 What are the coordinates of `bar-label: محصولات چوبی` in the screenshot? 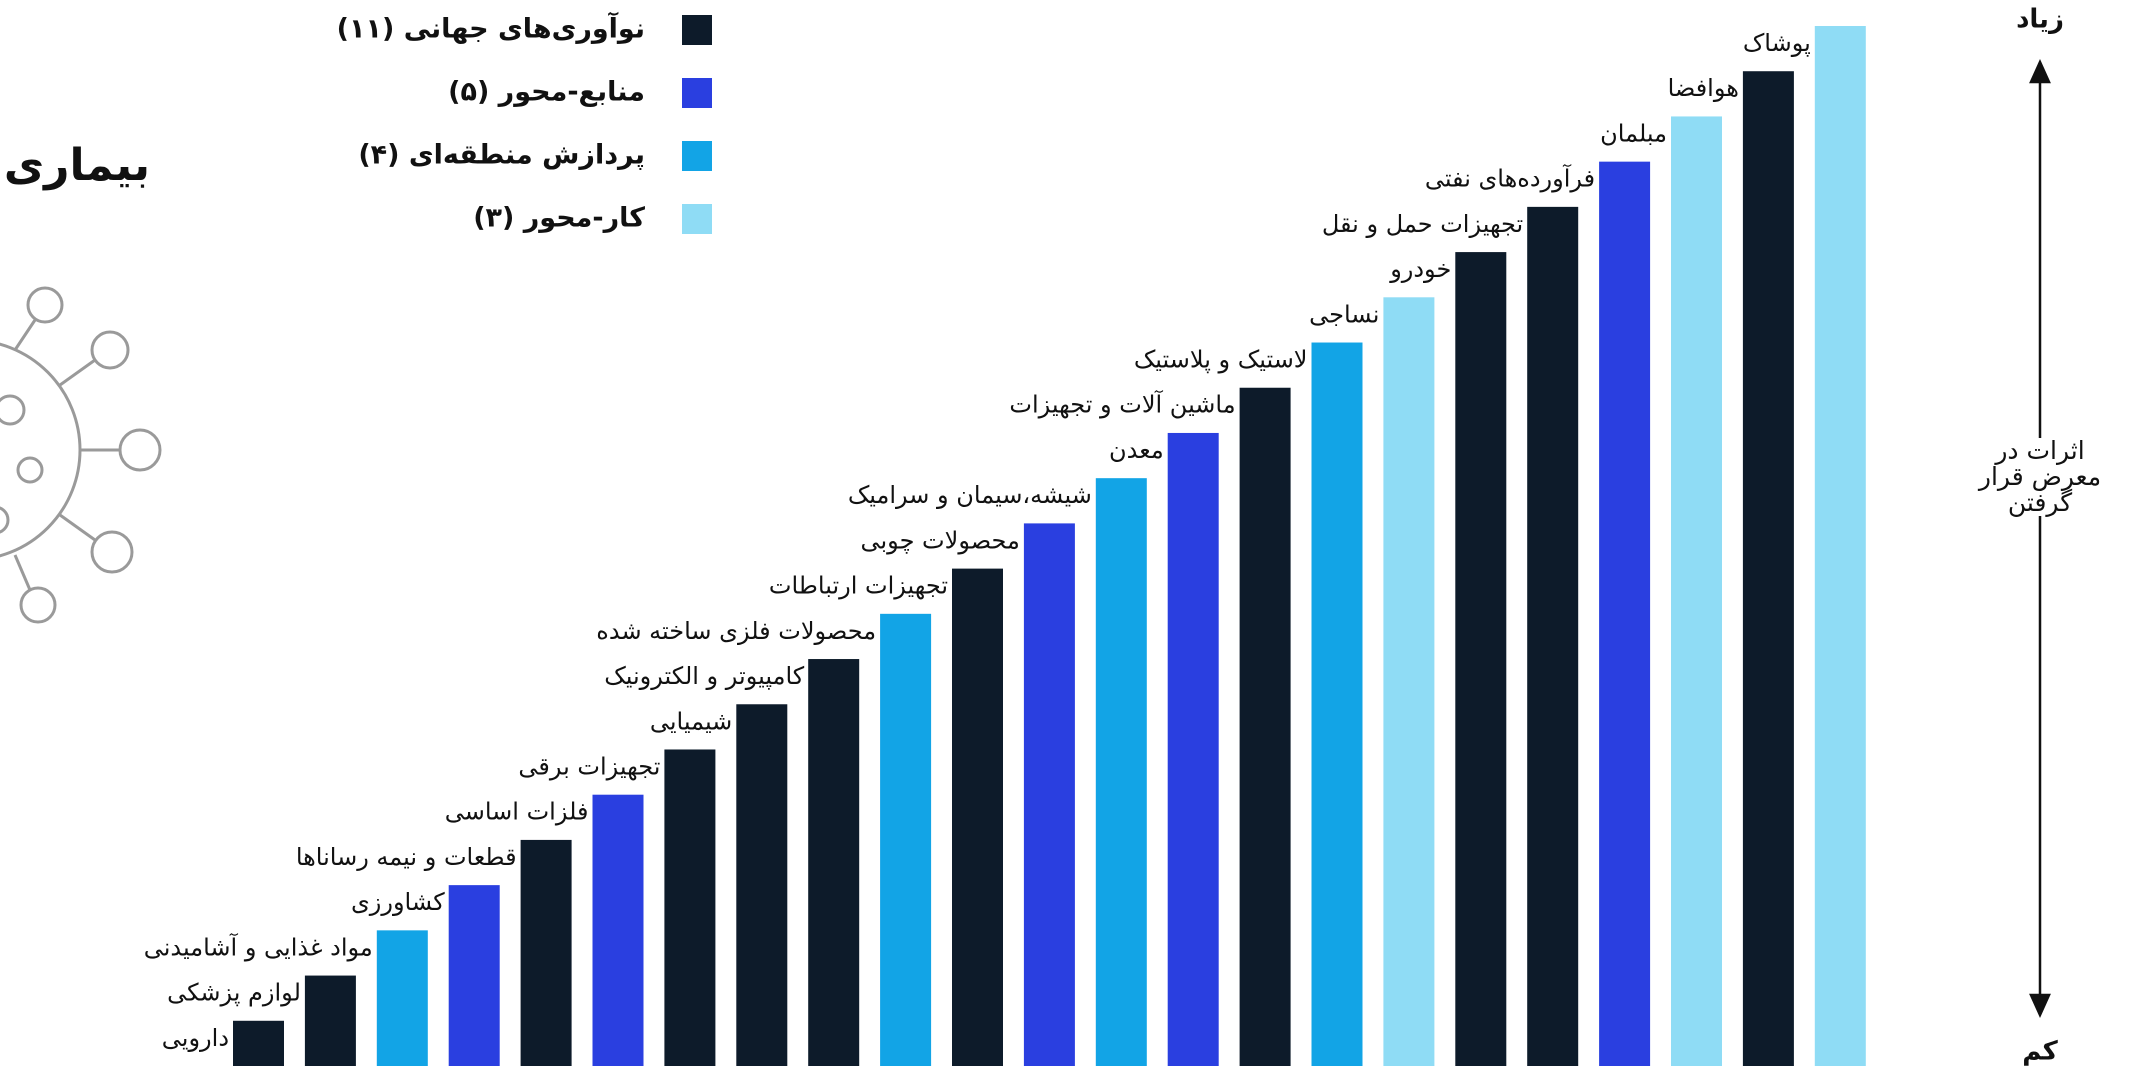 It's located at (940, 540).